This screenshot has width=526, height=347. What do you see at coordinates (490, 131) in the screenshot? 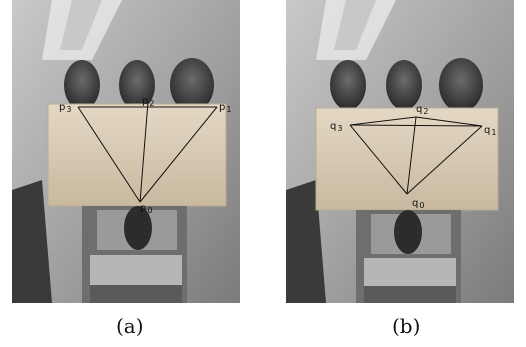
I see `point-label-q1: q1` at bounding box center [490, 131].